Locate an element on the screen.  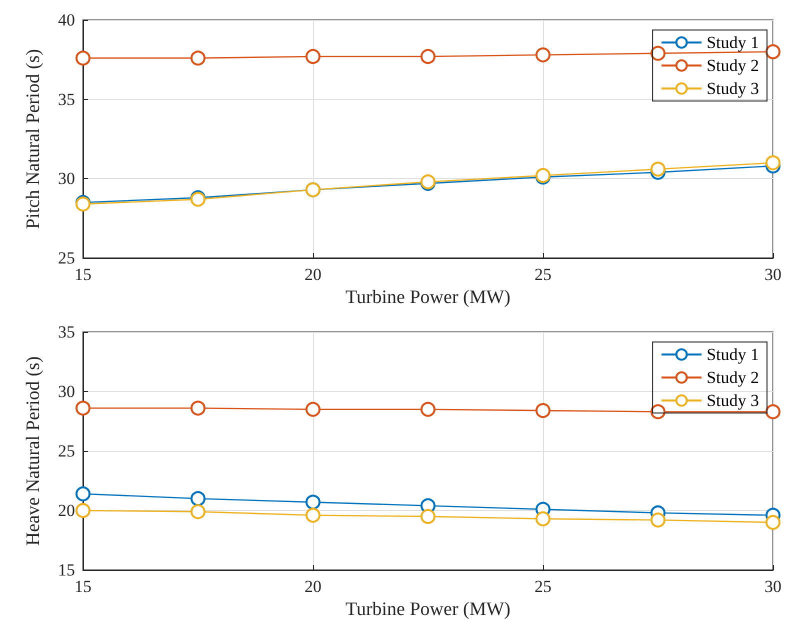
y-tick-label: 15 is located at coordinates (66, 570).